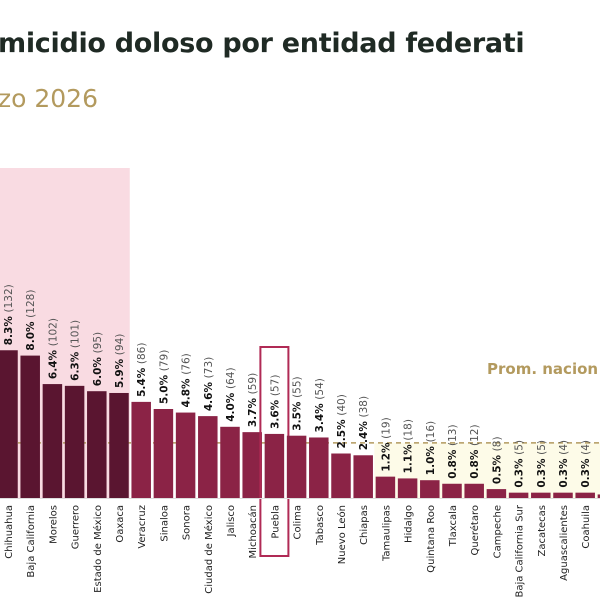 The height and width of the screenshot is (600, 600). What do you see at coordinates (542, 531) in the screenshot?
I see `category-label: Zacatecas` at bounding box center [542, 531].